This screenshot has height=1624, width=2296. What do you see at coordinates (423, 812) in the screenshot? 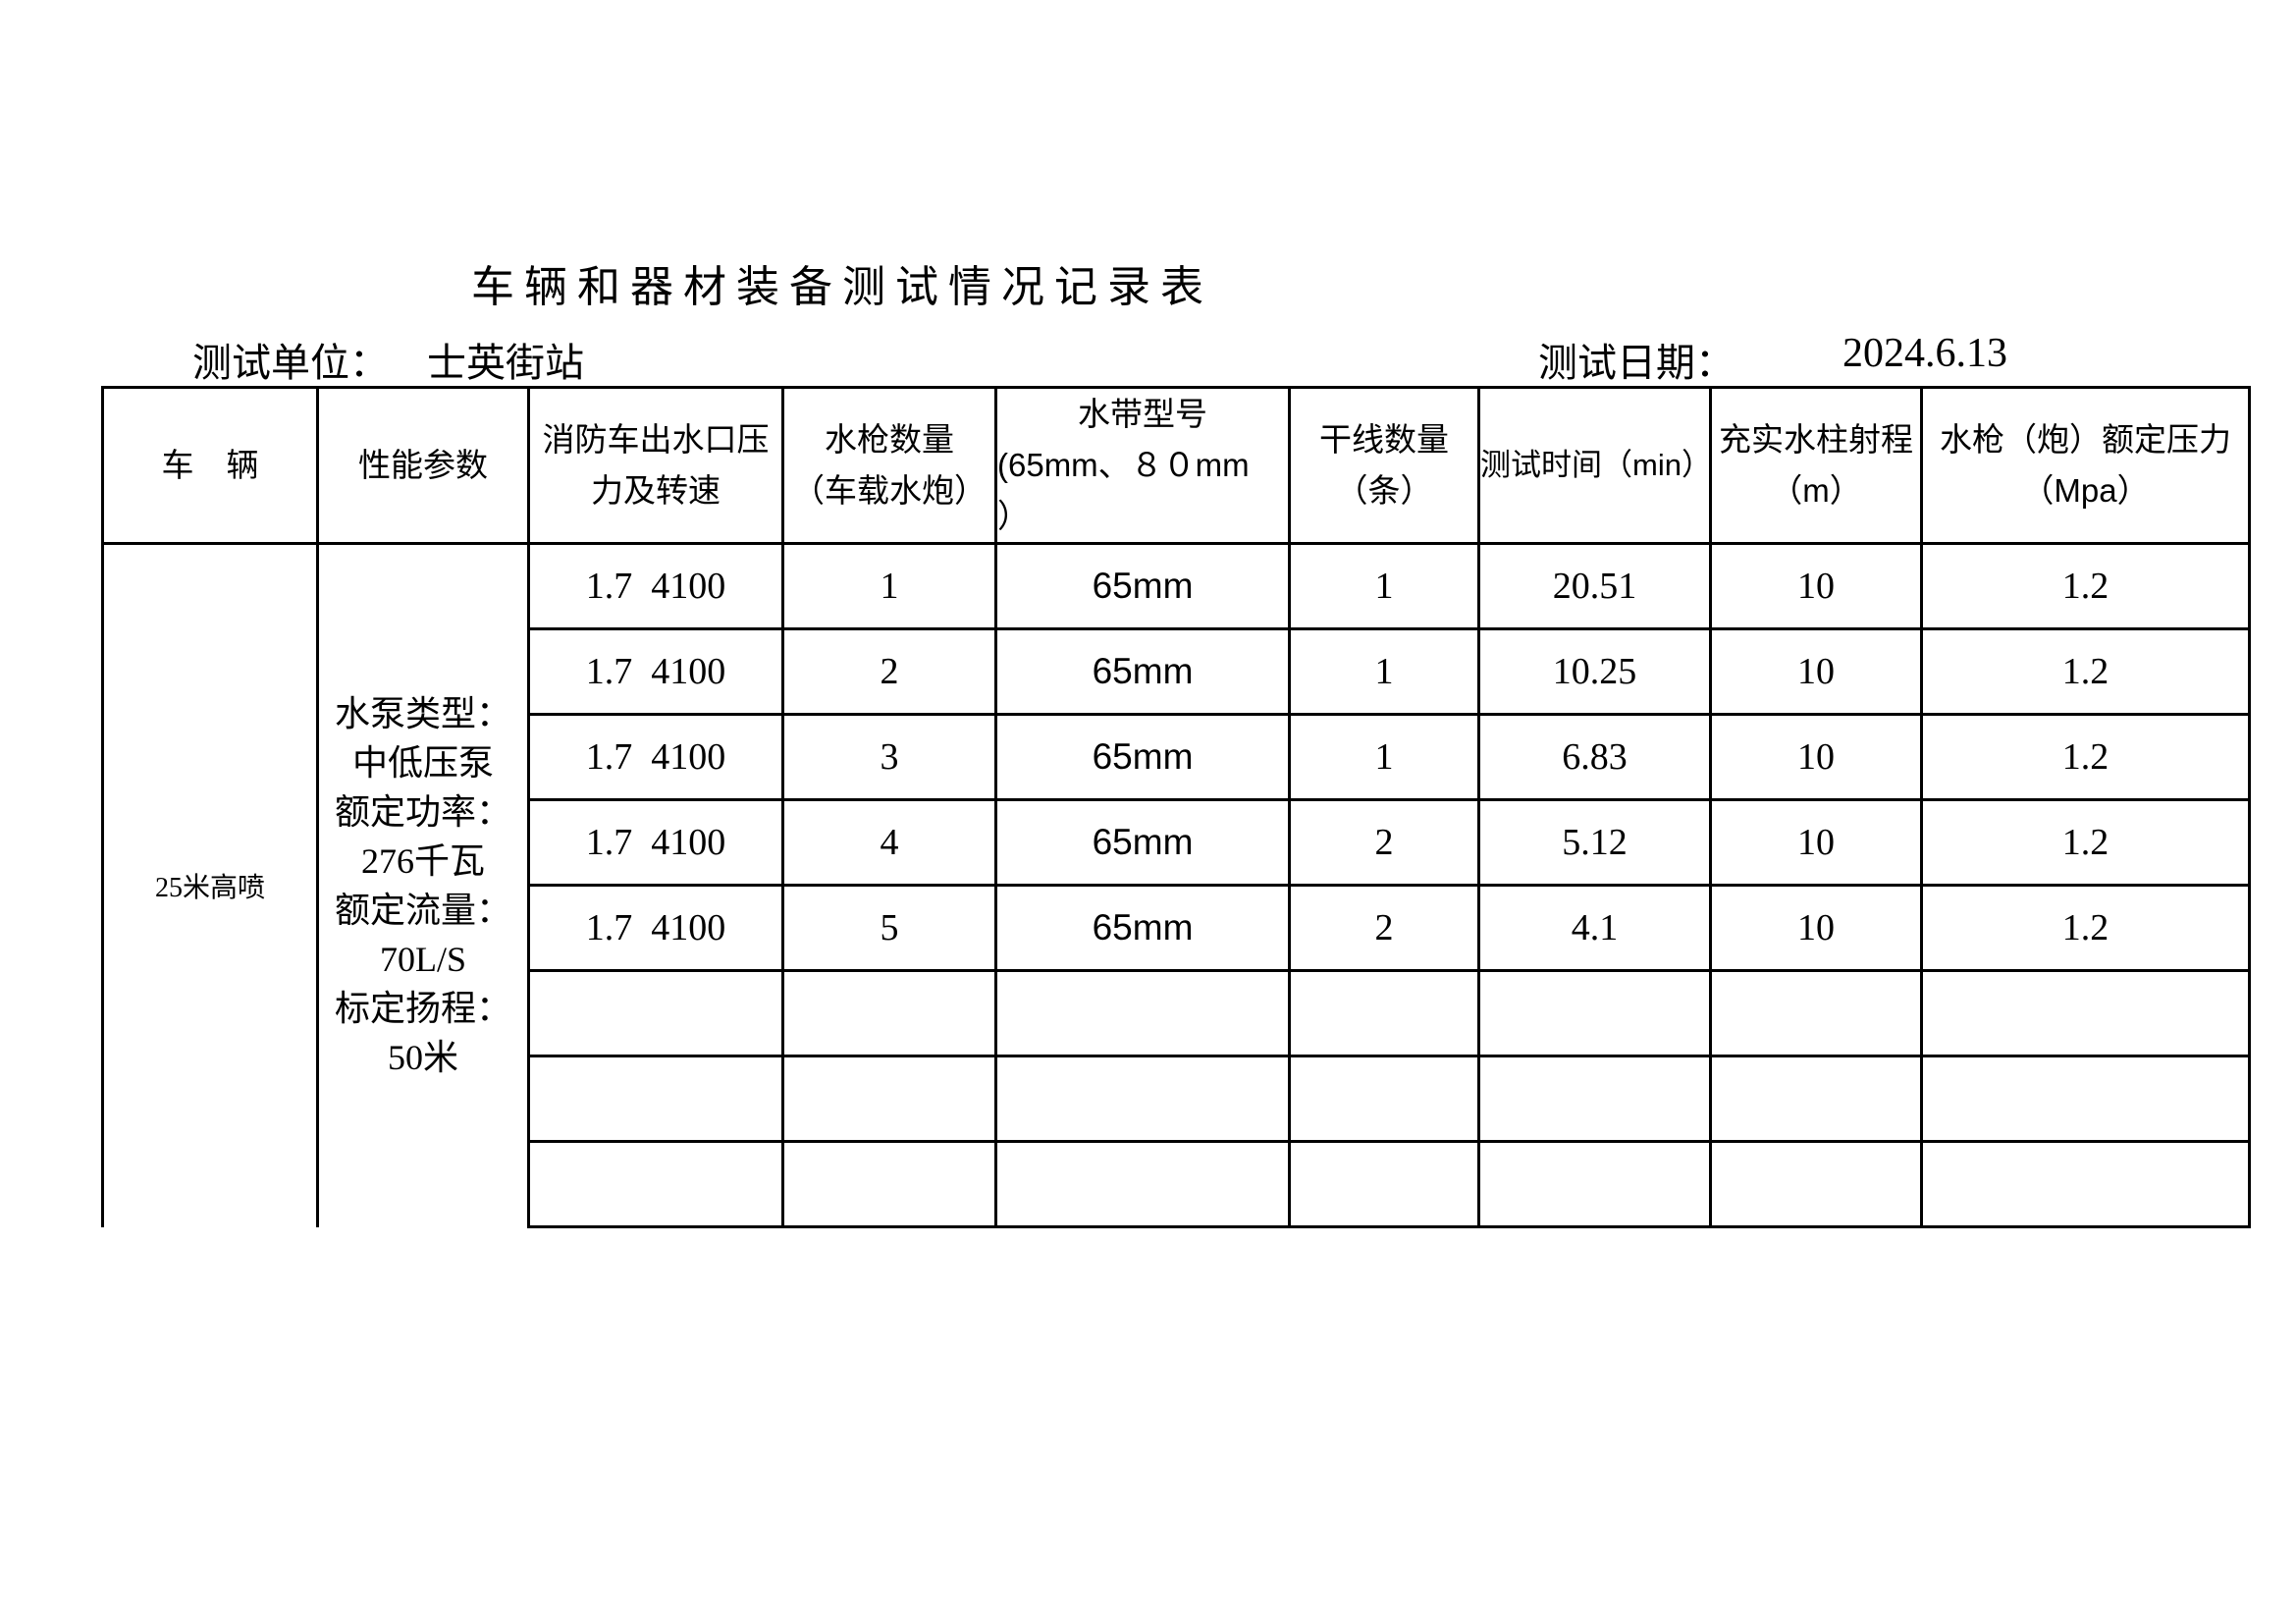
I see `perf-line-rated-power-label: 额定功率：` at bounding box center [423, 812].